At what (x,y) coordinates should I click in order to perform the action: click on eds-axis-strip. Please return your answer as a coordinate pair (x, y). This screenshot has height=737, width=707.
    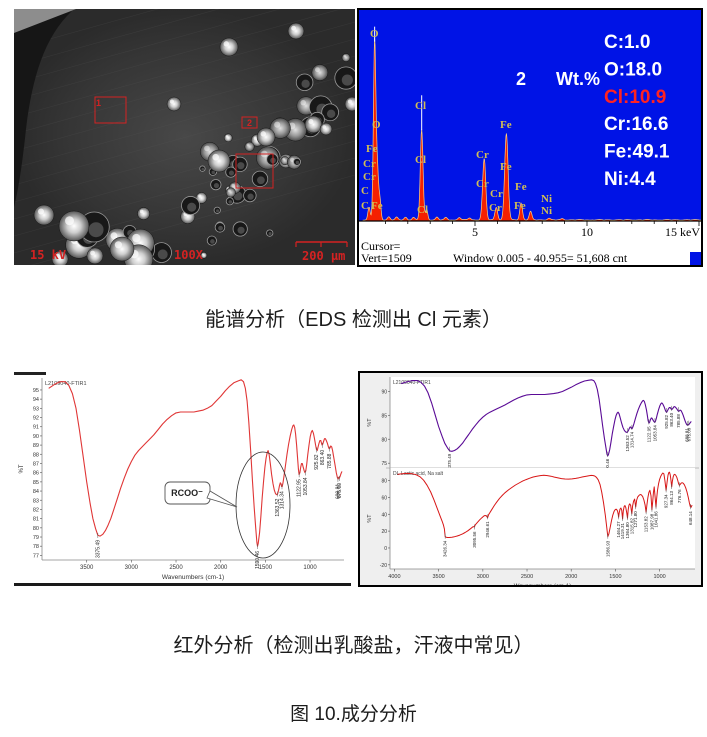
    Looking at the image, I should click on (530, 243).